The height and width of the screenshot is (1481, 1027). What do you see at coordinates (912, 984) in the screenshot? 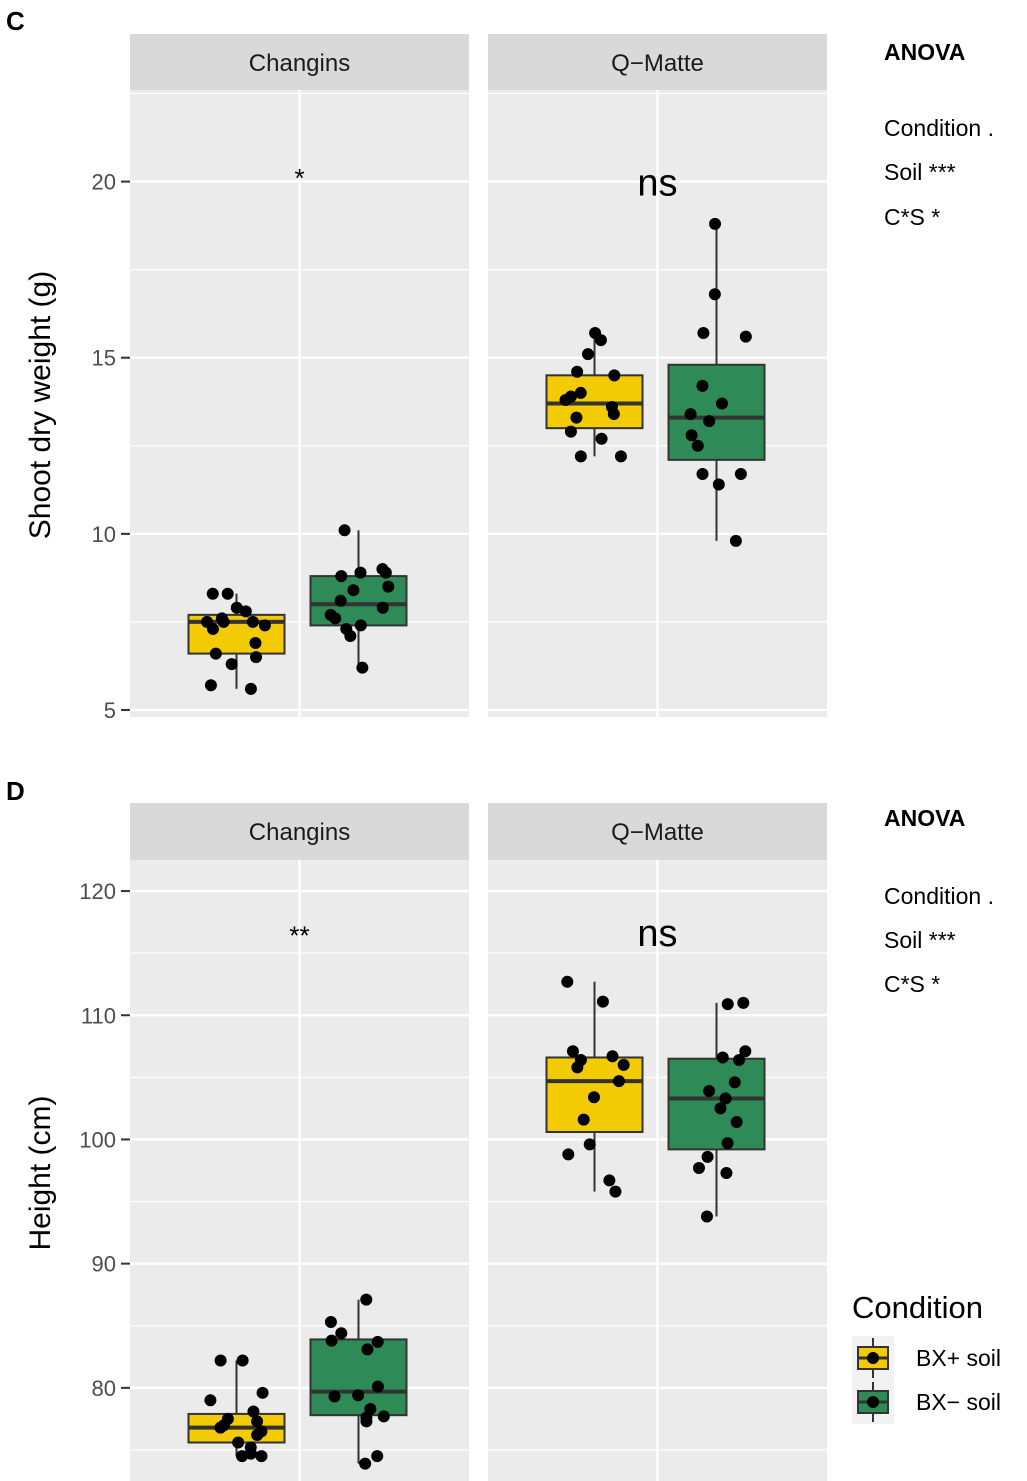
I see `anova-line: C*S *` at bounding box center [912, 984].